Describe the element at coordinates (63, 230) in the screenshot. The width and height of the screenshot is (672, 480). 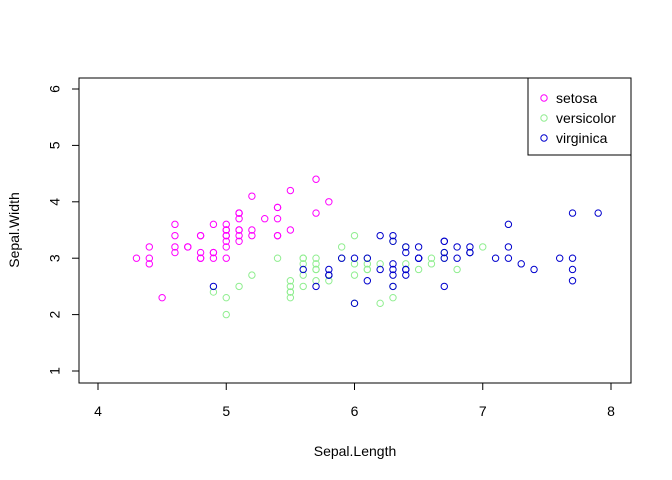
I see `y-axis: 1 2 3 4 5 6` at that location.